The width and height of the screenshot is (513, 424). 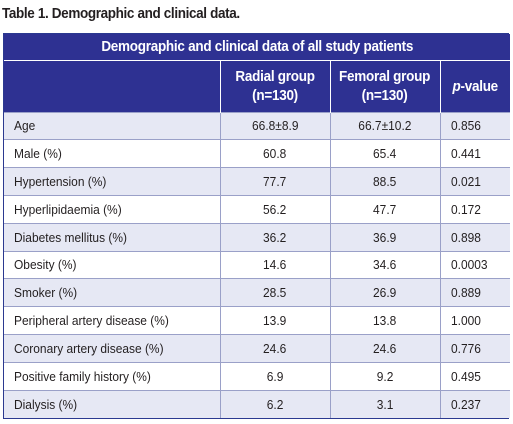 I want to click on table-row: Diabetes mellitus (%) 36.2 36.9 0.898, so click(x=257, y=237).